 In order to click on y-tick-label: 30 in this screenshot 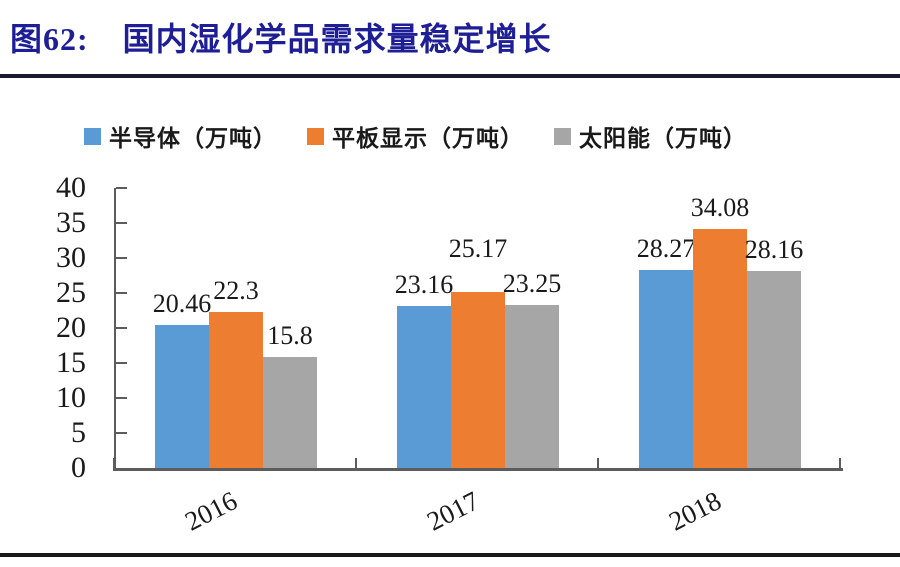, I will do `click(71, 257)`.